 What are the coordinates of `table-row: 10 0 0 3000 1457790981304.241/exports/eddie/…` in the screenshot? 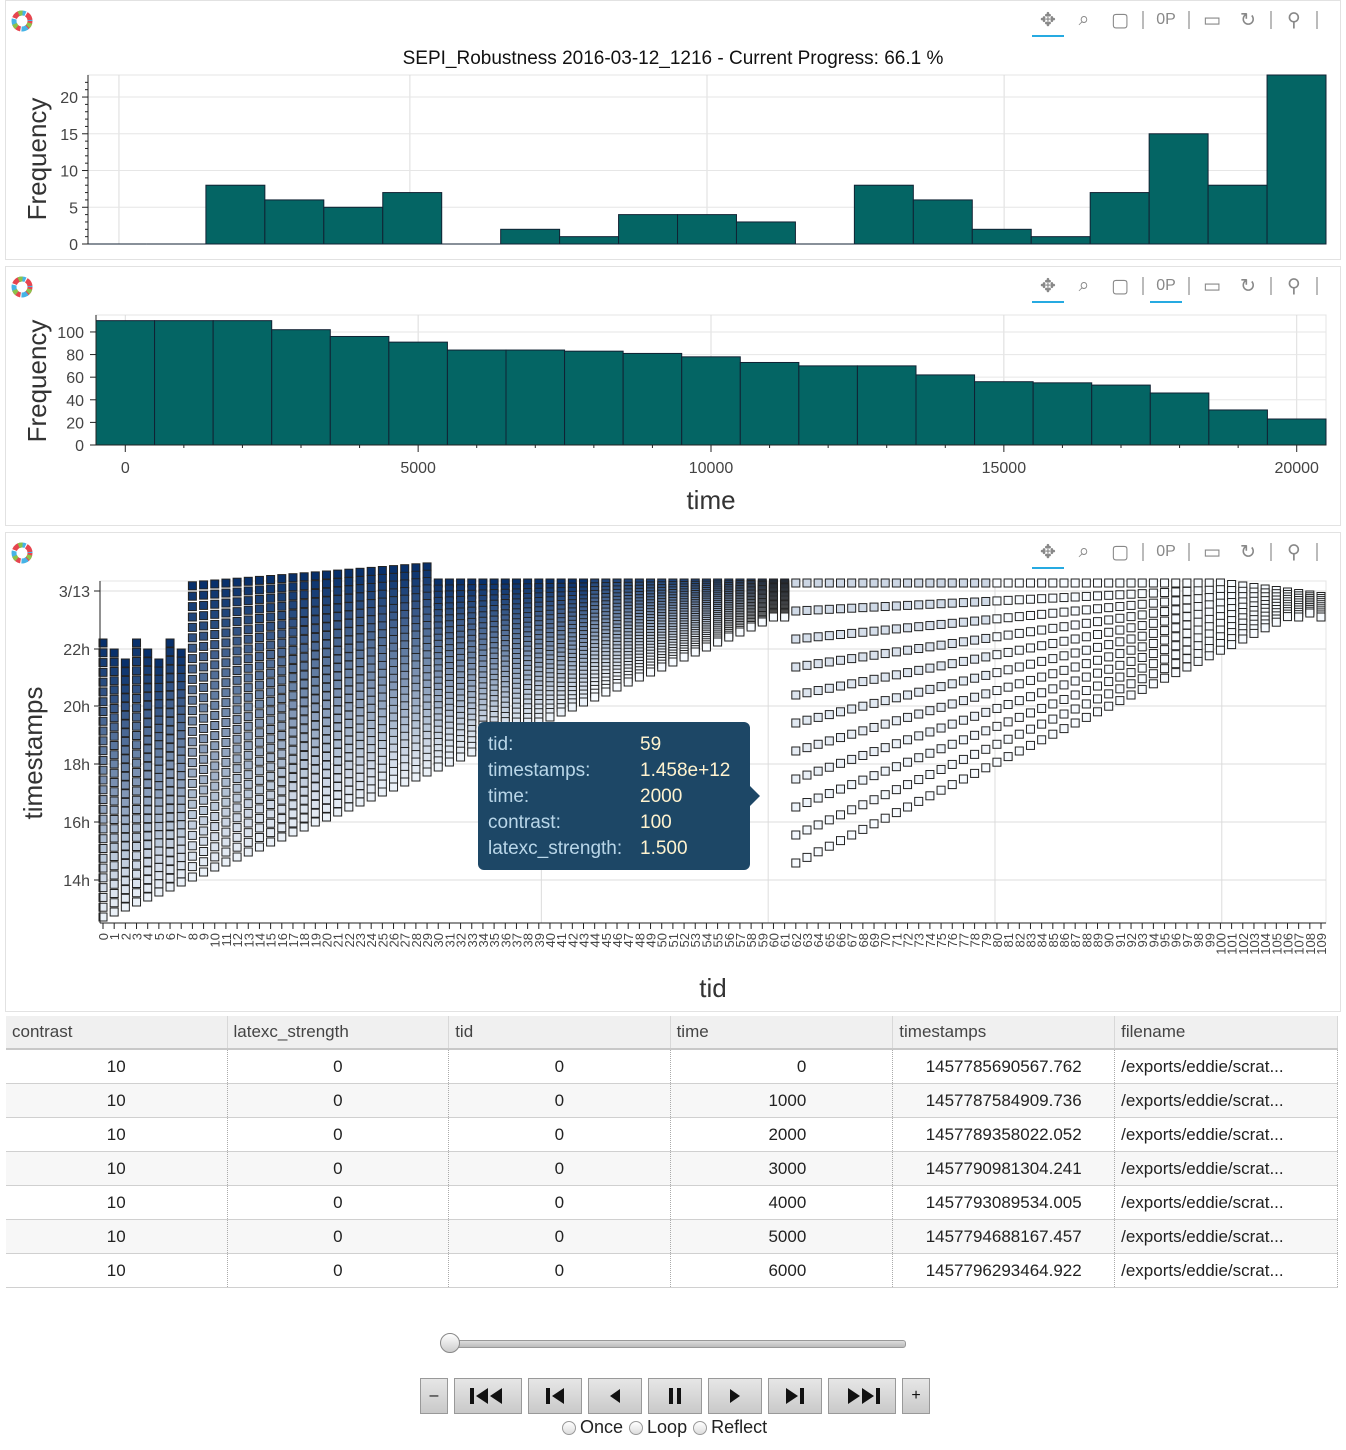 It's located at (672, 1168).